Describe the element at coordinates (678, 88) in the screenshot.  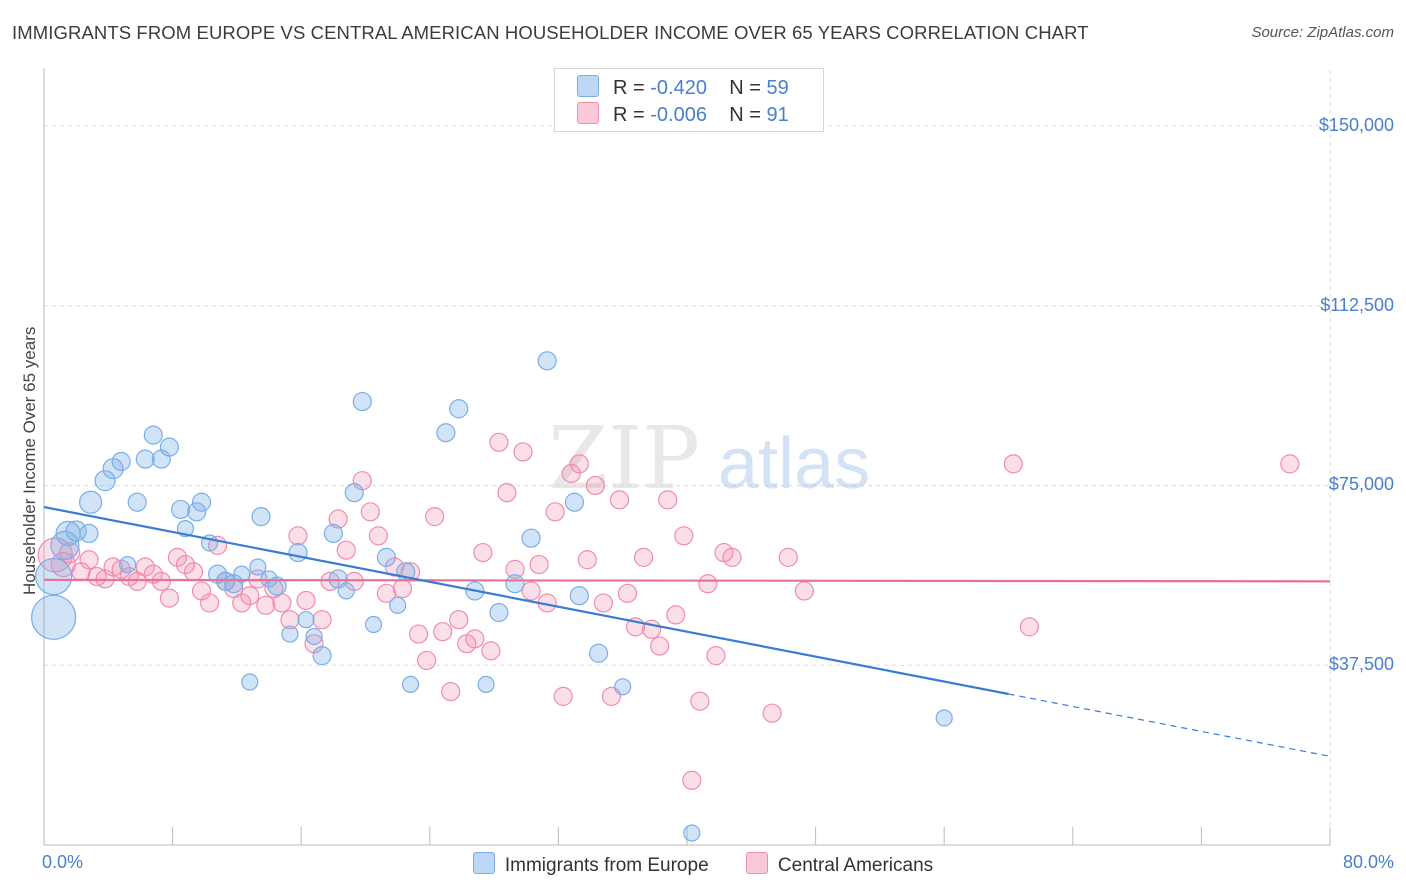
I see `r-value: -0.420` at that location.